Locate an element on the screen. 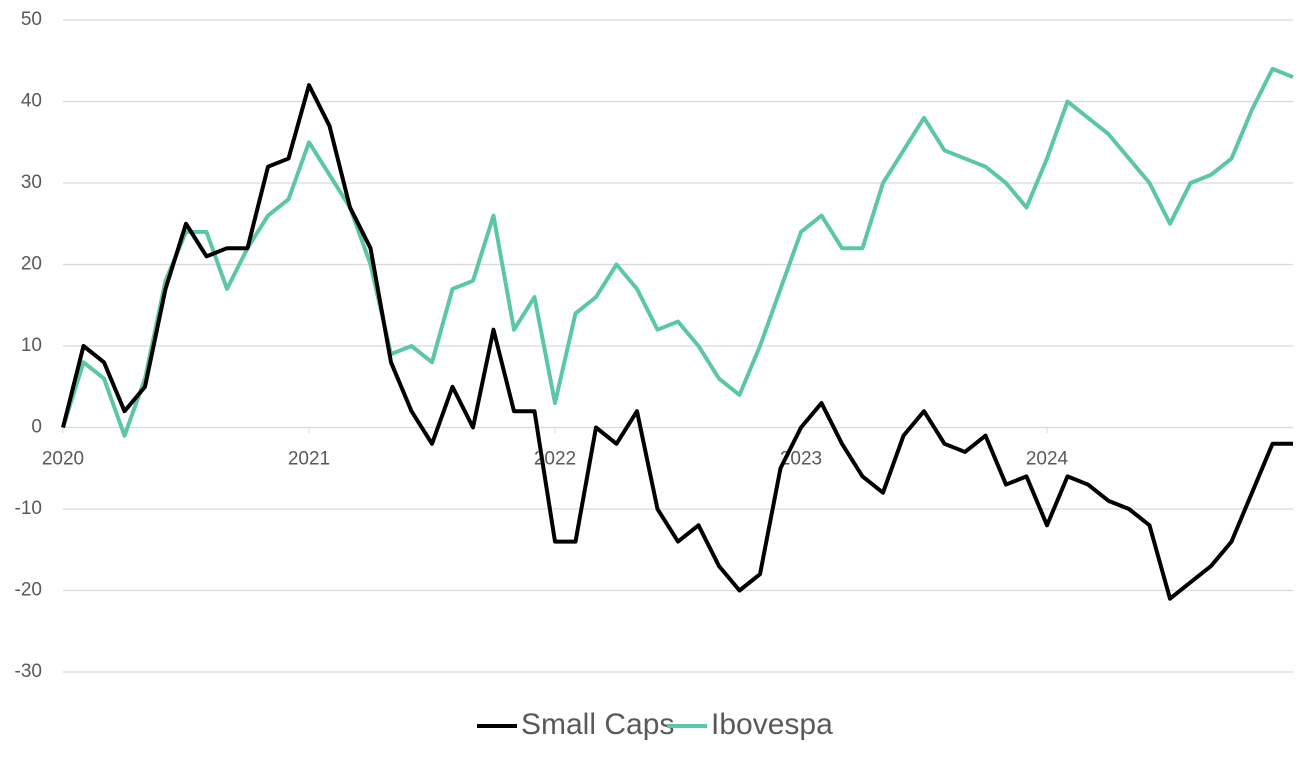 This screenshot has height=769, width=1308. y-tick-label: 20 is located at coordinates (31, 264).